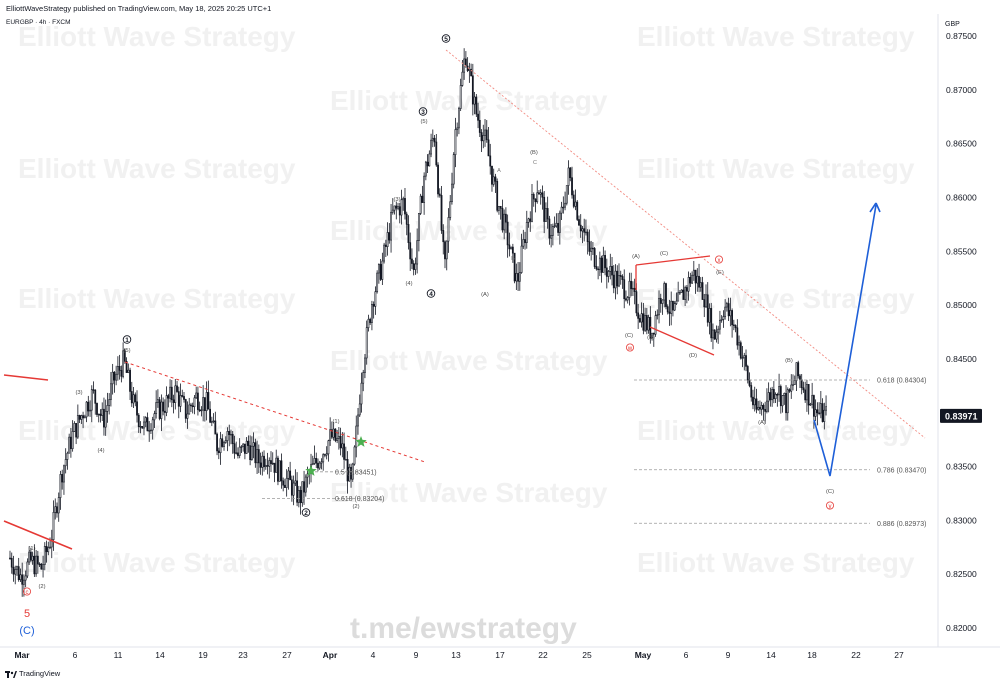  I want to click on time-tick-label: 14, so click(771, 655).